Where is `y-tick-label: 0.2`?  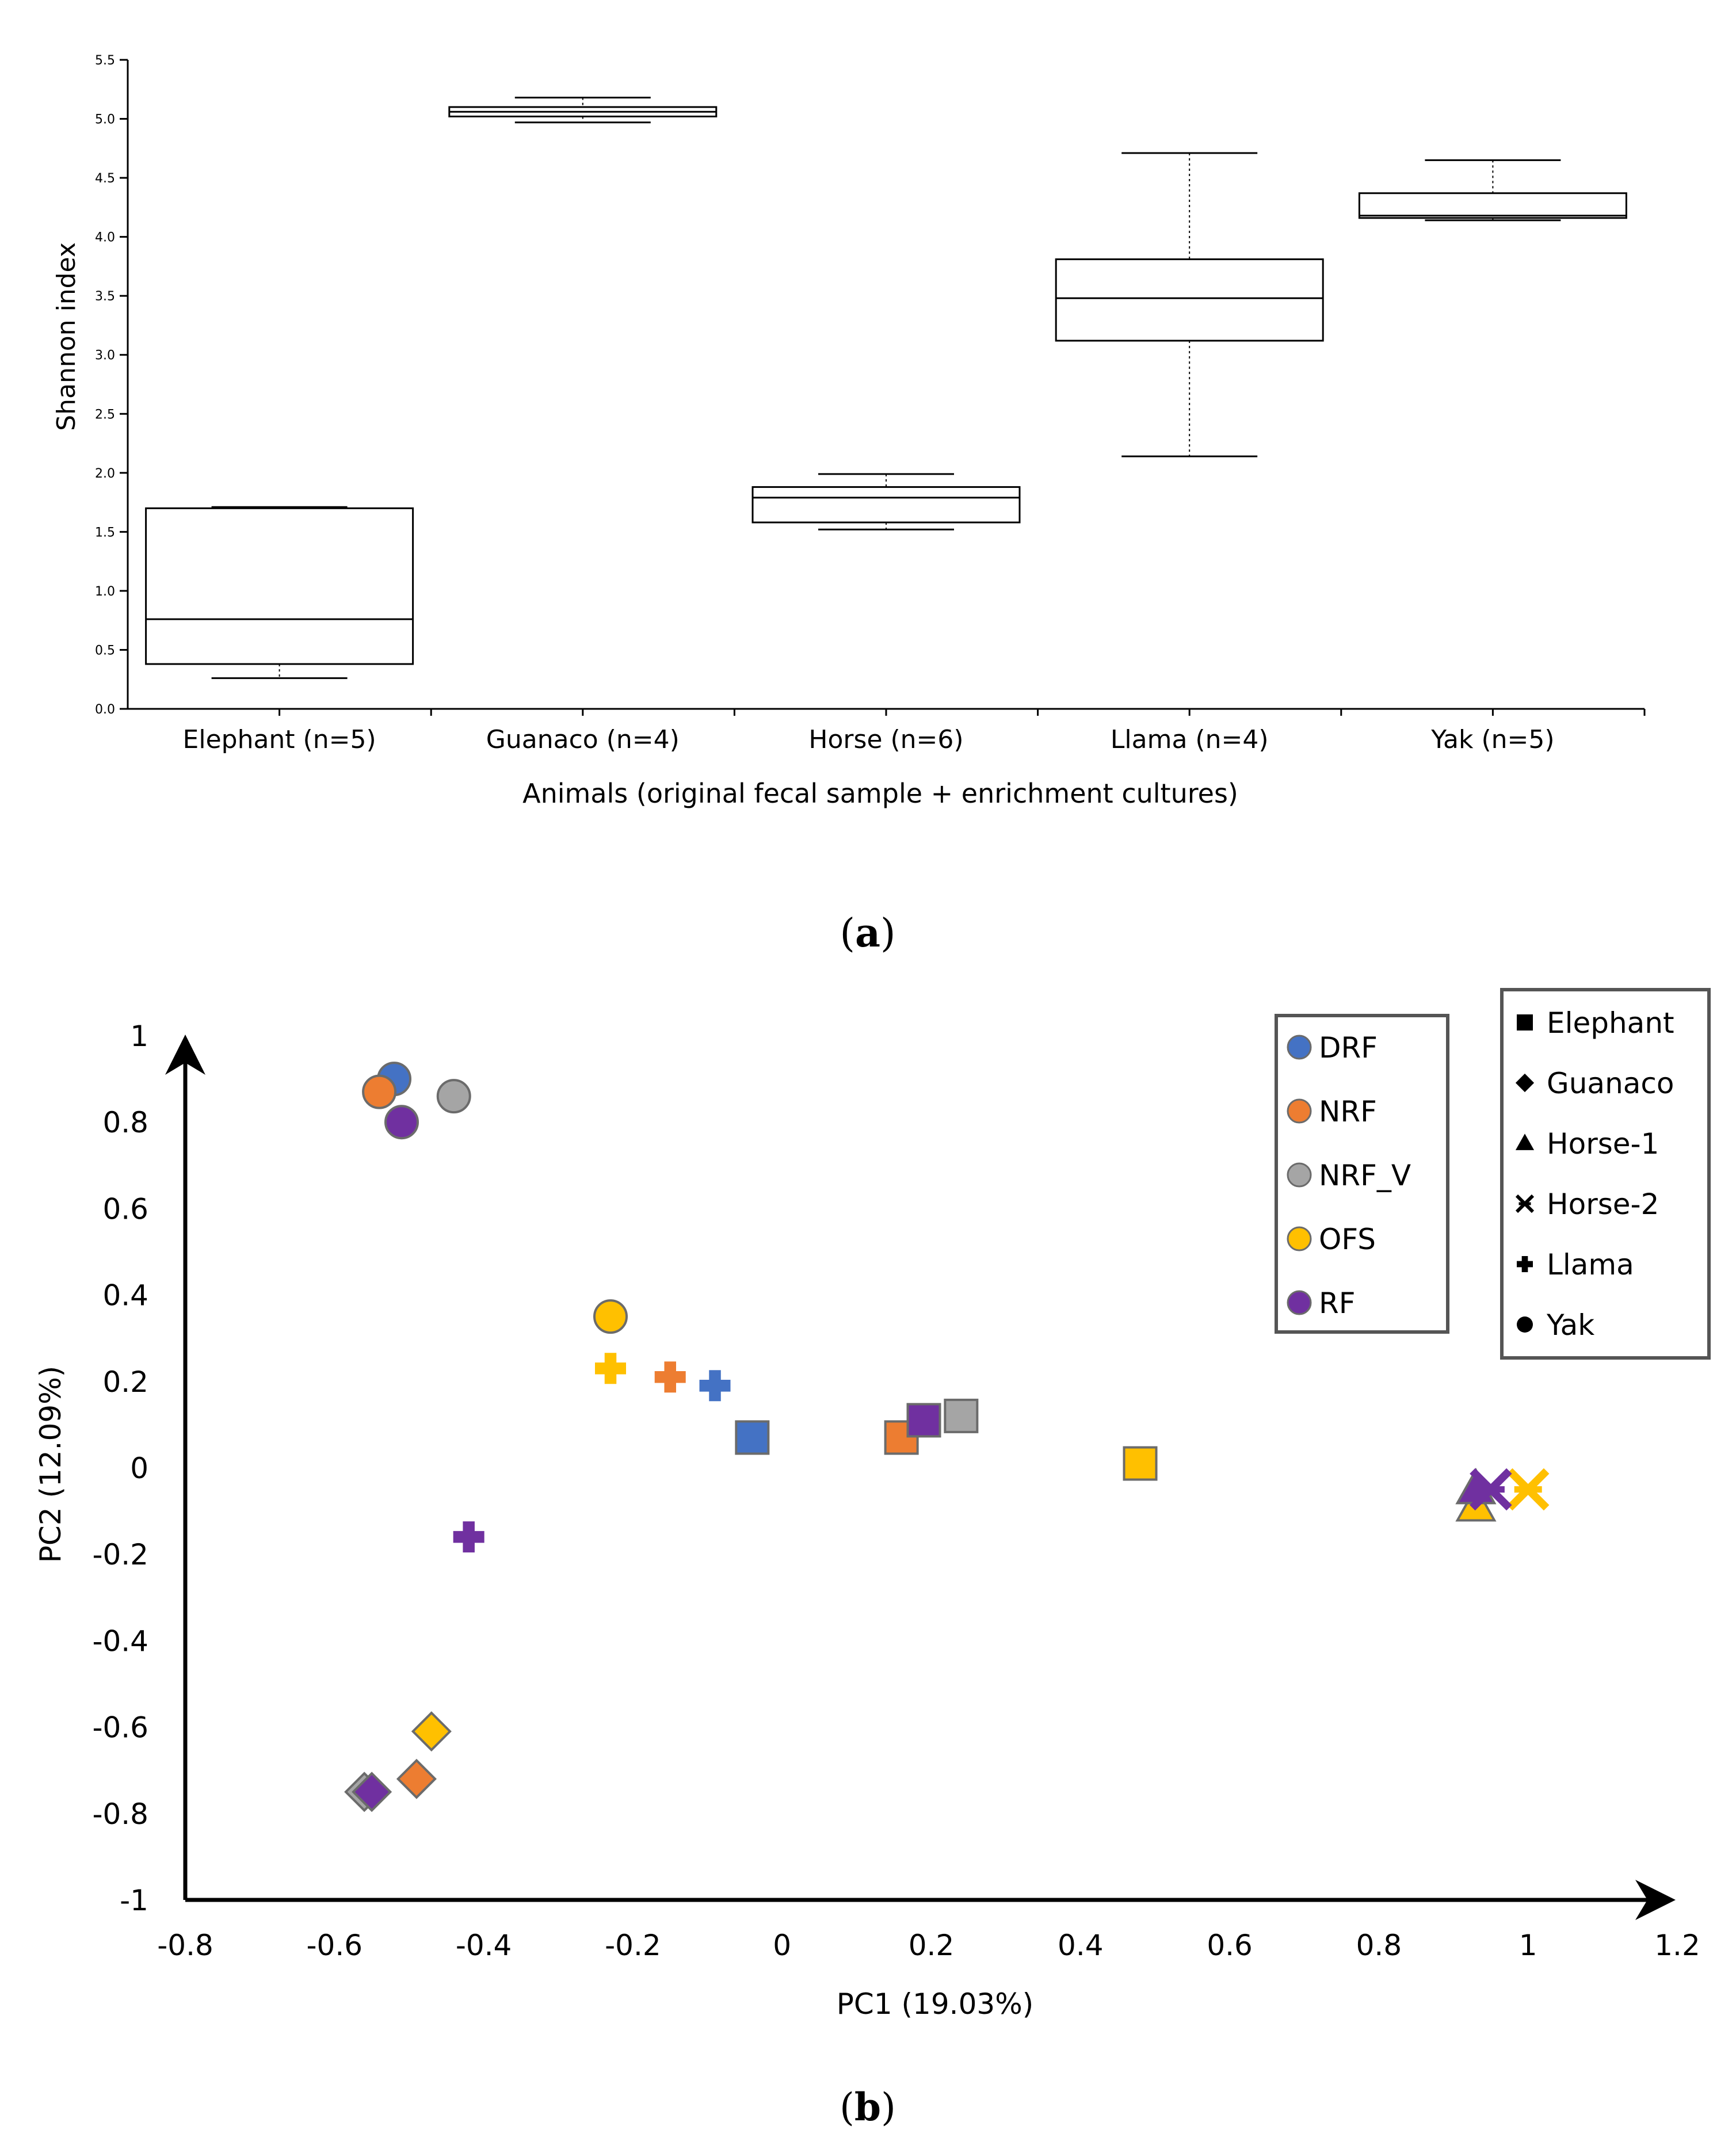 y-tick-label: 0.2 is located at coordinates (125, 1382).